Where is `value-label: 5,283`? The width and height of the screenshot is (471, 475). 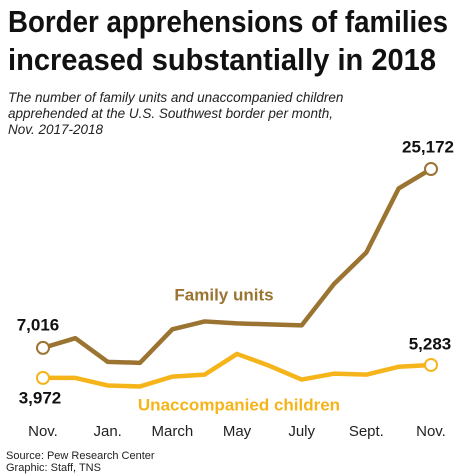
value-label: 5,283 is located at coordinates (430, 343).